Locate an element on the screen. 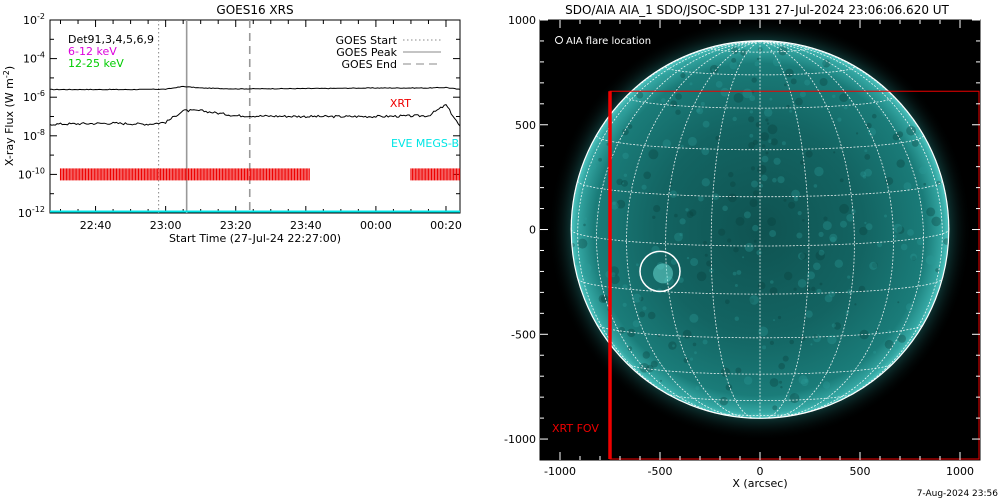 The image size is (1000, 504). goes-y-tick-label: 10-4 is located at coordinates (34, 58).